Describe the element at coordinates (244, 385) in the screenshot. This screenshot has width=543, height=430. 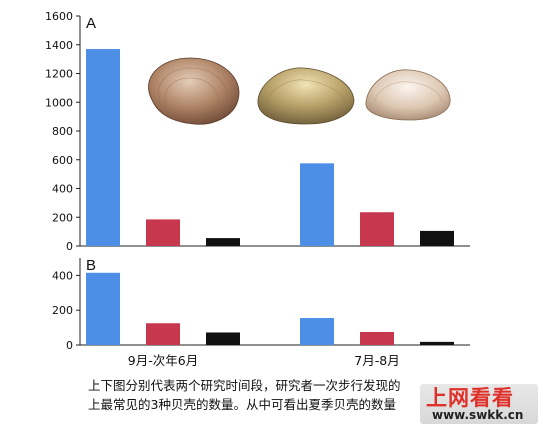
I see `caption-line-1: 上下图分别代表两个研究时间段，研究者一次步行发现的` at that location.